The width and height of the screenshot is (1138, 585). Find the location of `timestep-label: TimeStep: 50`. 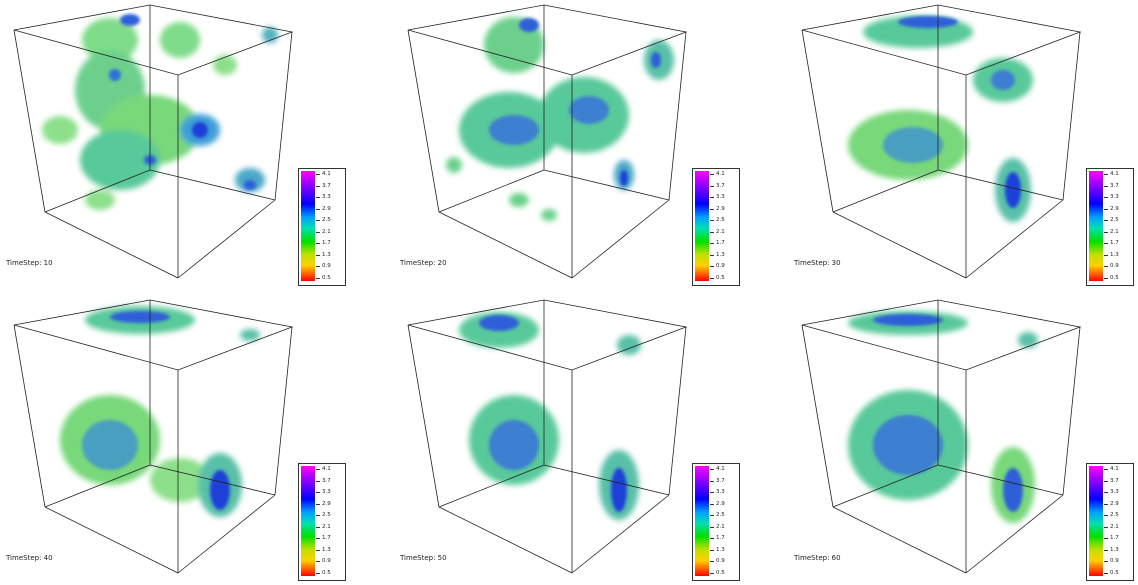

timestep-label: TimeStep: 50 is located at coordinates (423, 558).